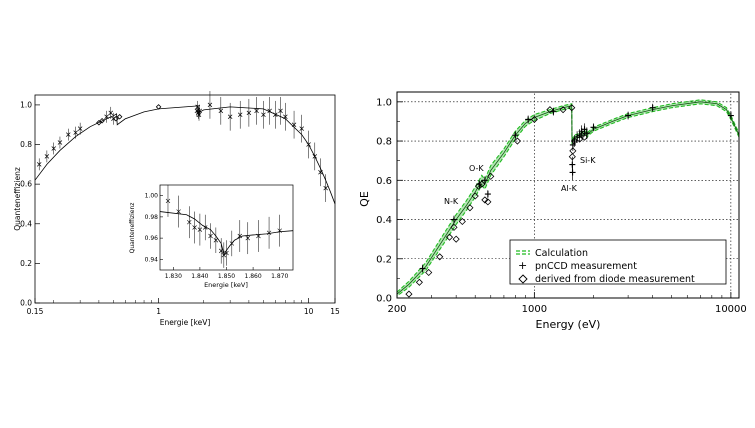  I want to click on left-x-tick-label: 1, so click(158, 311).